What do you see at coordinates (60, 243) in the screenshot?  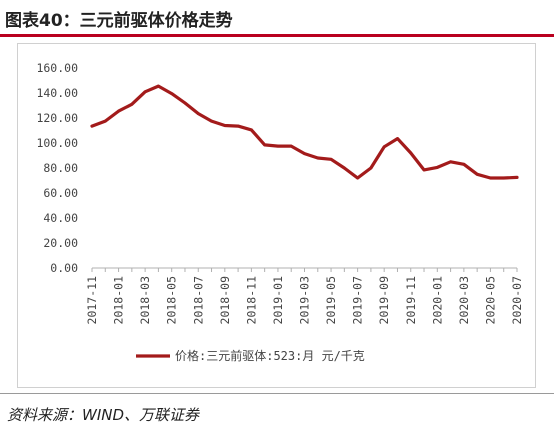 I see `y-tick-label: 20.00` at bounding box center [60, 243].